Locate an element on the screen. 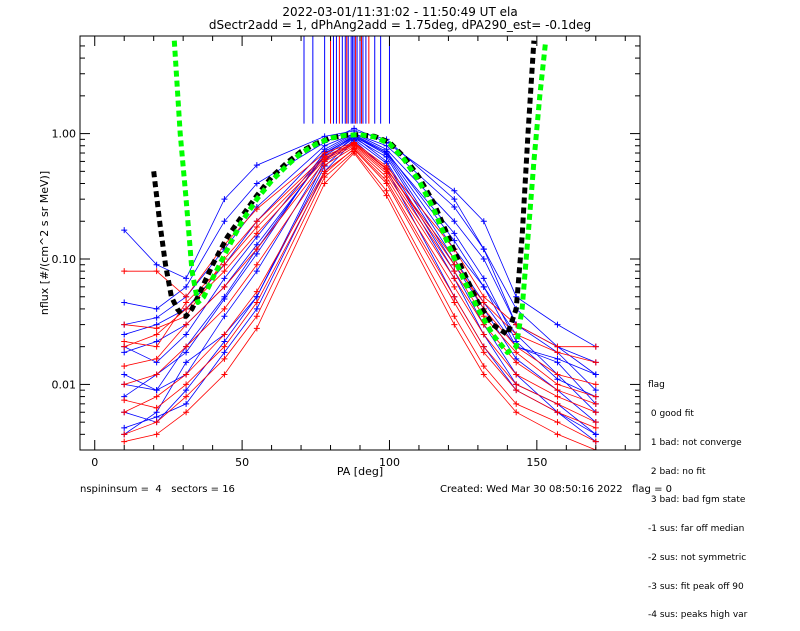  legend-item: -3 sus: fit peak off 90 is located at coordinates (696, 586).